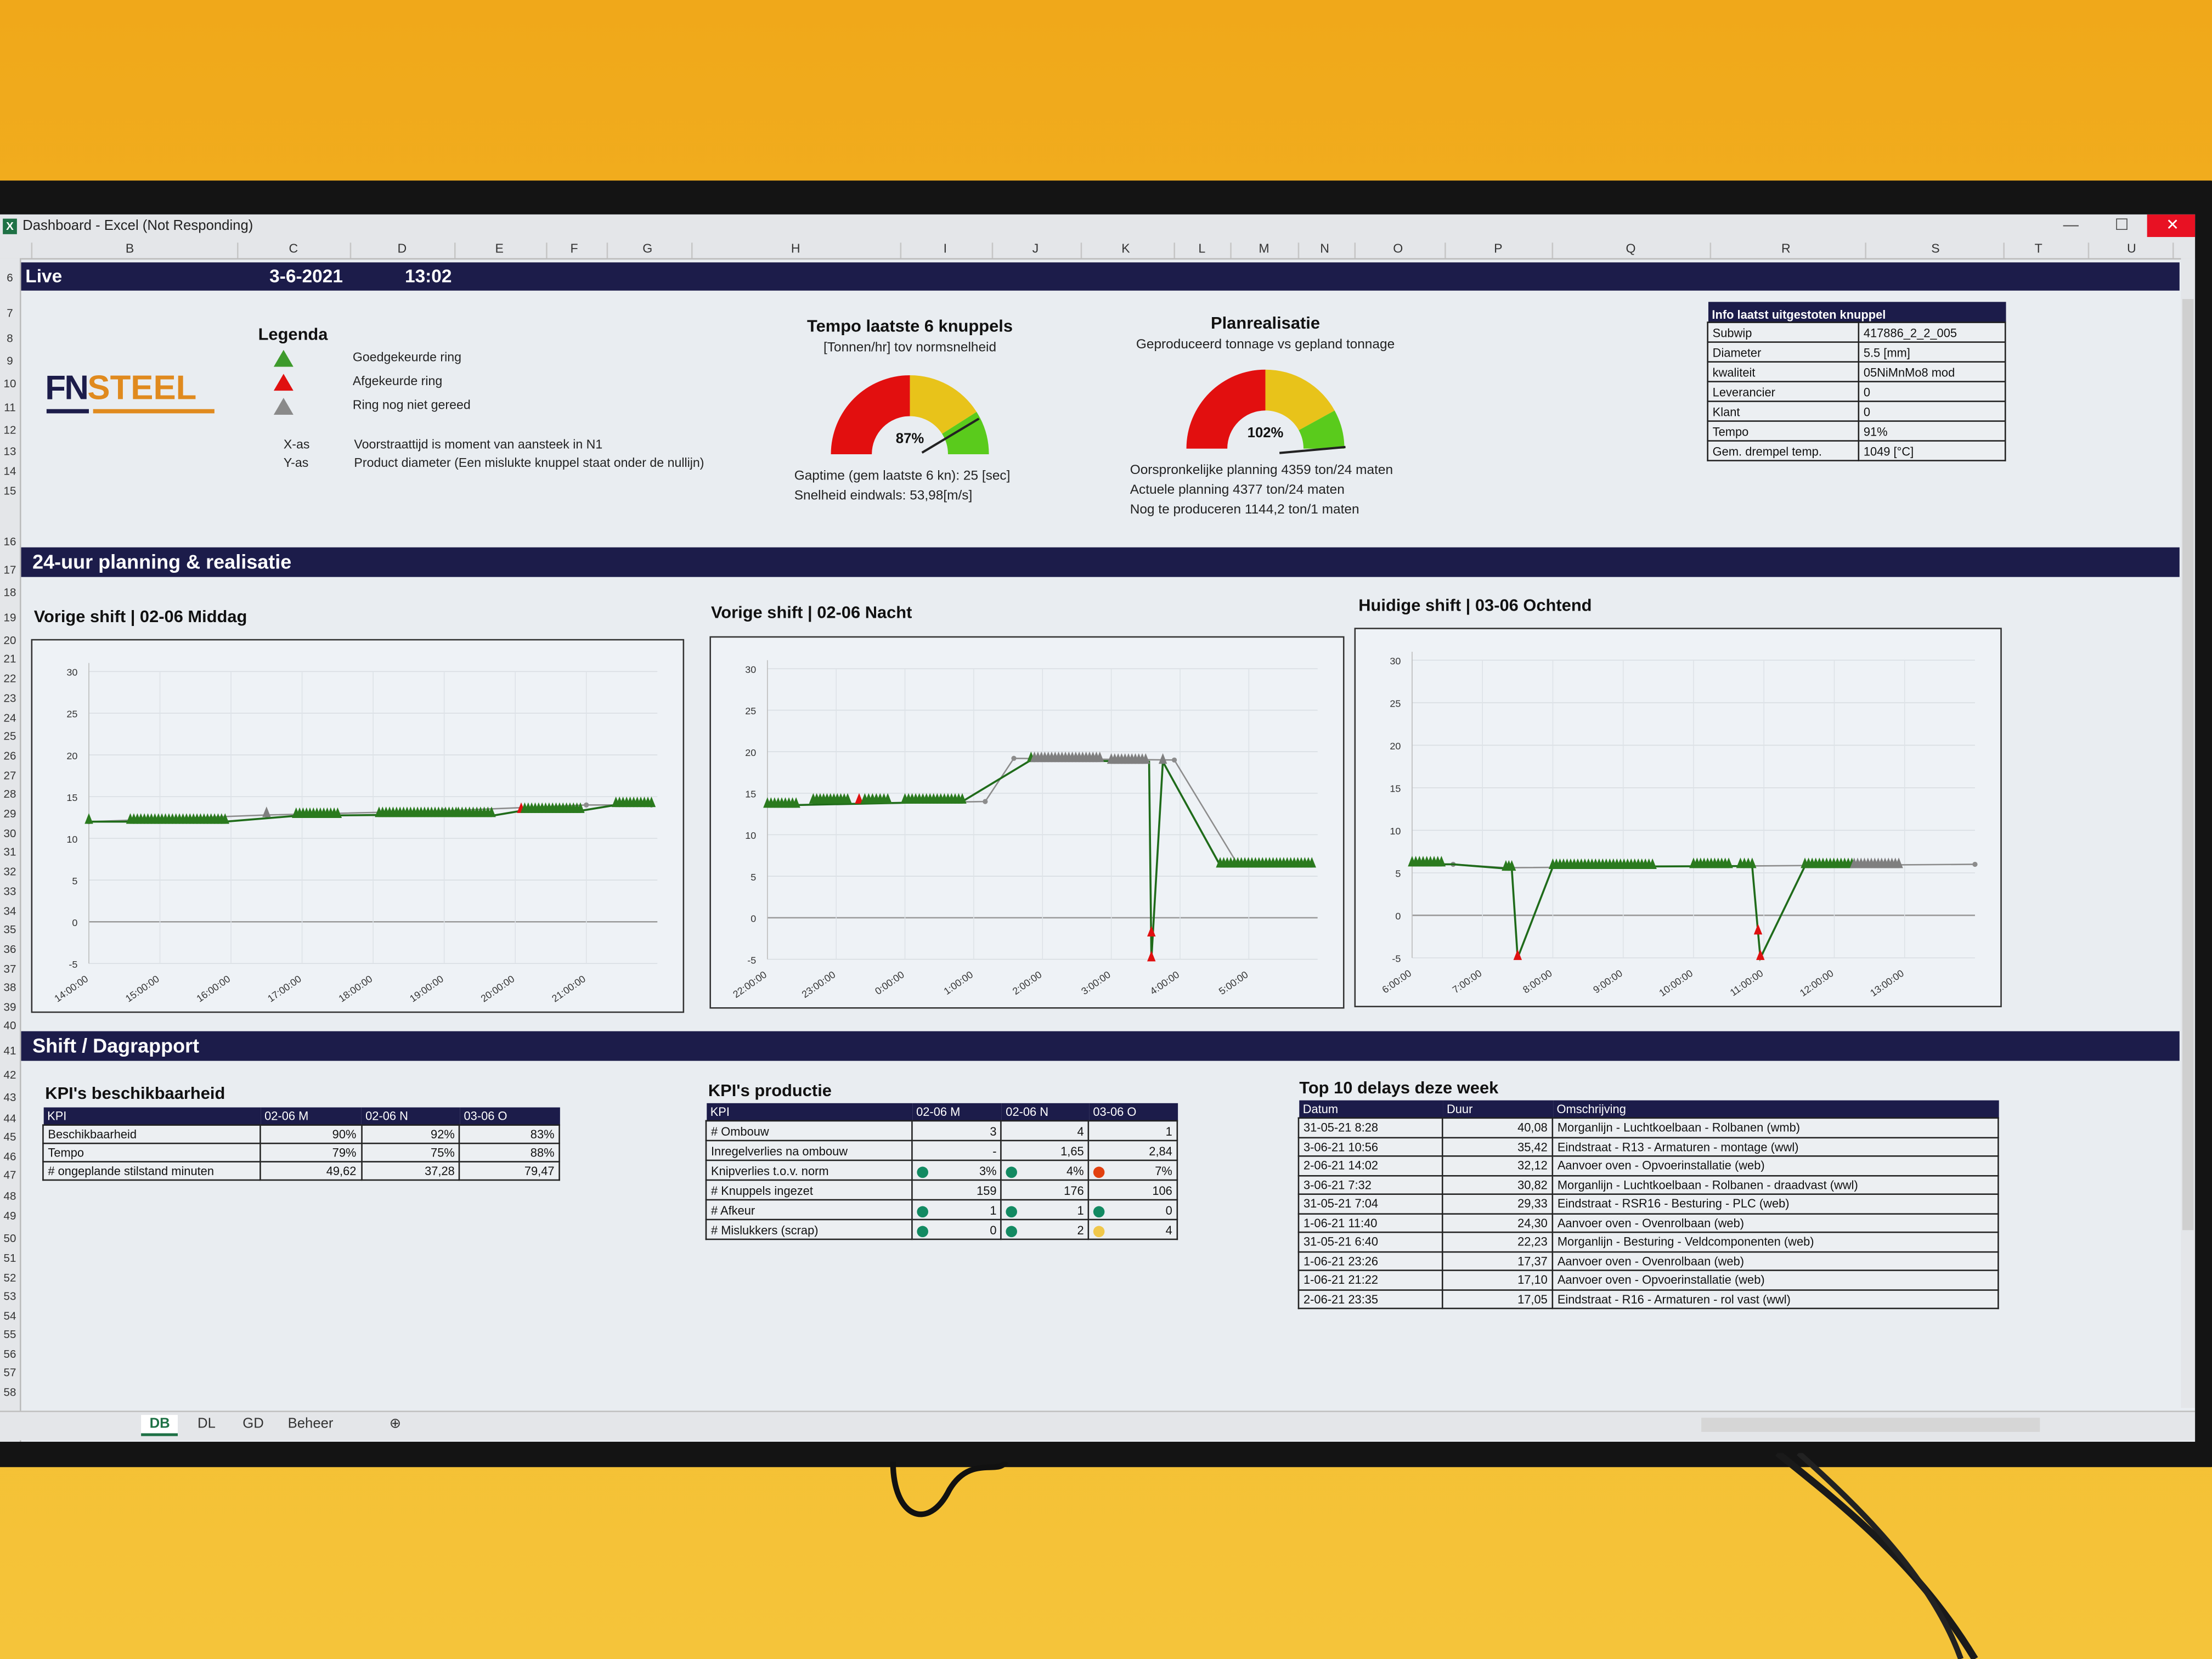  What do you see at coordinates (9, 430) in the screenshot?
I see `row-header: 12` at bounding box center [9, 430].